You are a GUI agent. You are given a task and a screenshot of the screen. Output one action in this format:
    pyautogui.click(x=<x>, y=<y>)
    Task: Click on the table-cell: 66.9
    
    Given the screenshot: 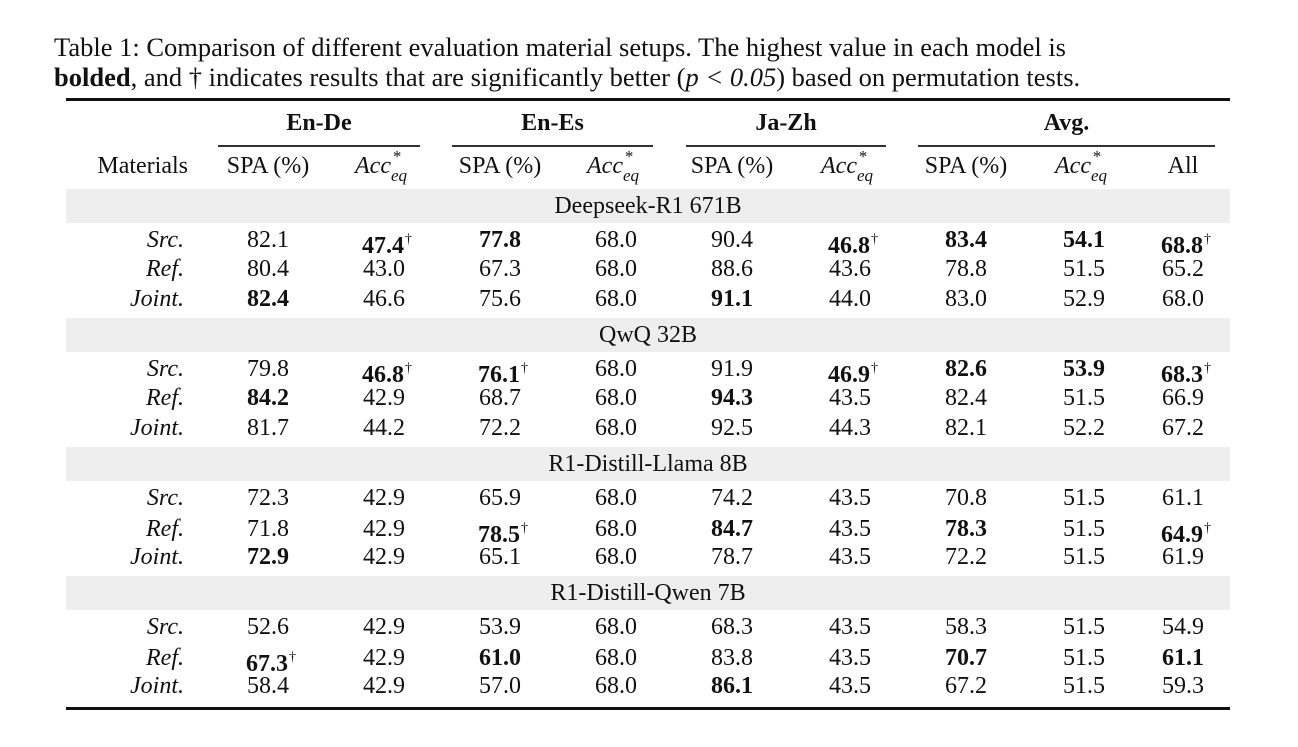 What is the action you would take?
    pyautogui.click(x=1183, y=398)
    